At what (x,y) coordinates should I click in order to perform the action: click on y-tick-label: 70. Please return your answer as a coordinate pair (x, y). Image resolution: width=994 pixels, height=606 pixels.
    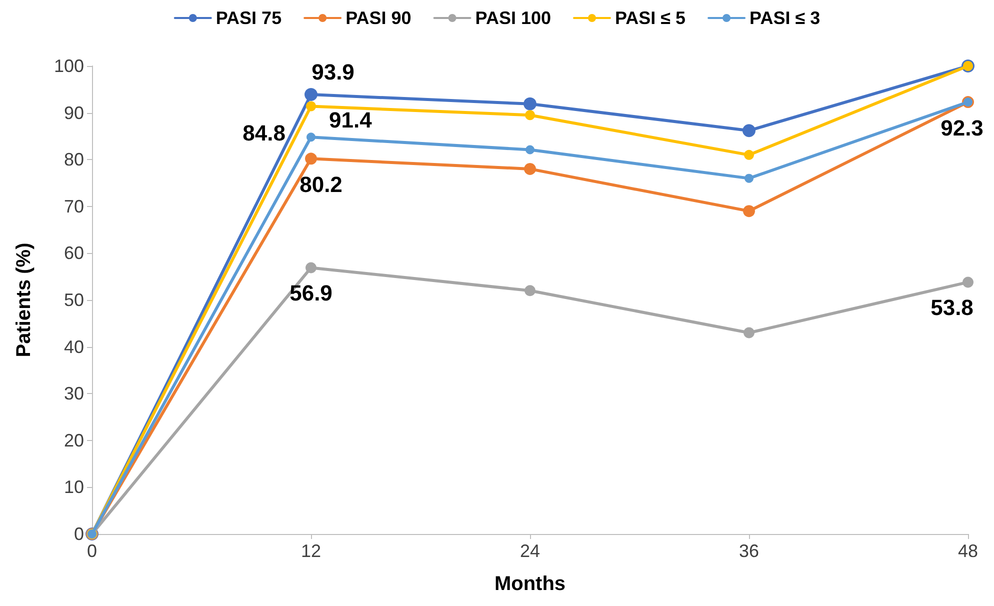
    Looking at the image, I should click on (74, 206).